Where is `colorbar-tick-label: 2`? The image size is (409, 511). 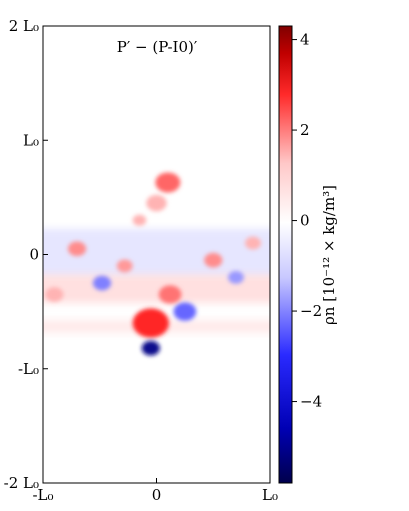
colorbar-tick-label: 2 is located at coordinates (305, 130).